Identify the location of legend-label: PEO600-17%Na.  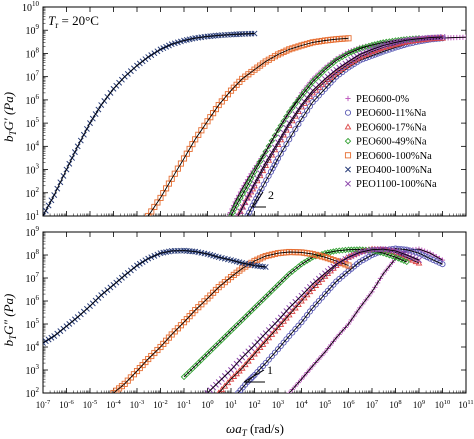
(391, 127).